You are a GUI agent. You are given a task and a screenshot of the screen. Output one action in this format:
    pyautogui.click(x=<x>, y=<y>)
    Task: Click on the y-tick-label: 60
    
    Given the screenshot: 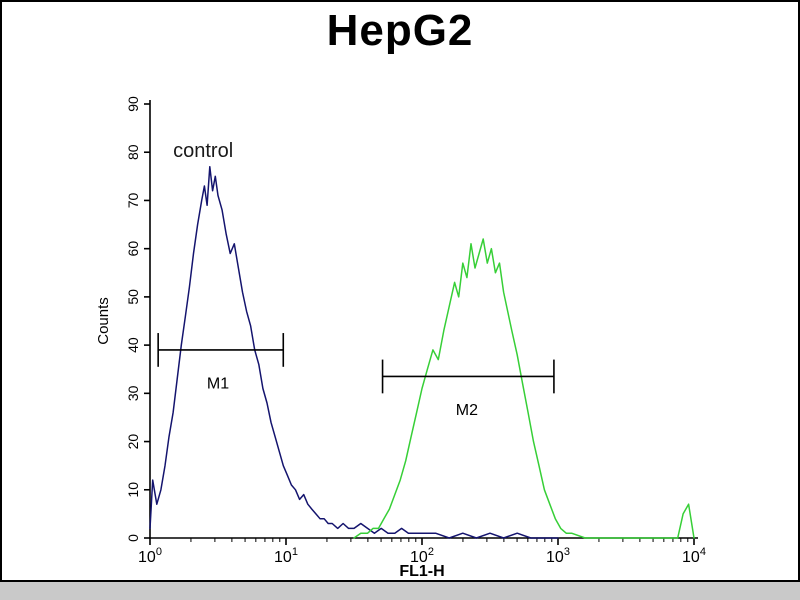 What is the action you would take?
    pyautogui.click(x=133, y=249)
    